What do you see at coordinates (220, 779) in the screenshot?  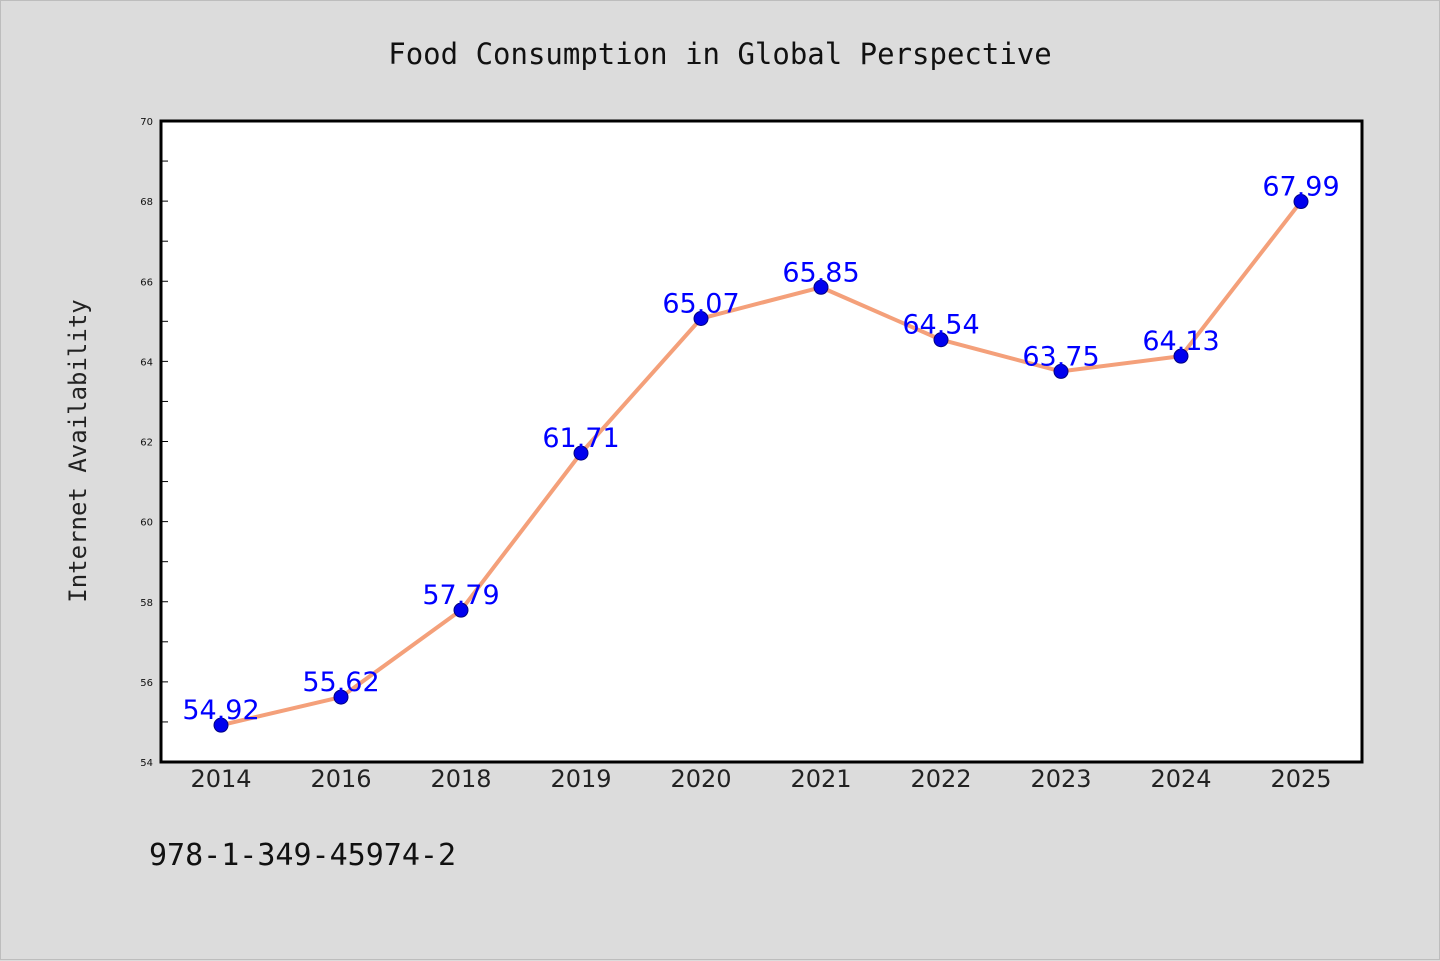 I see `x-tick-label: 2014` at bounding box center [220, 779].